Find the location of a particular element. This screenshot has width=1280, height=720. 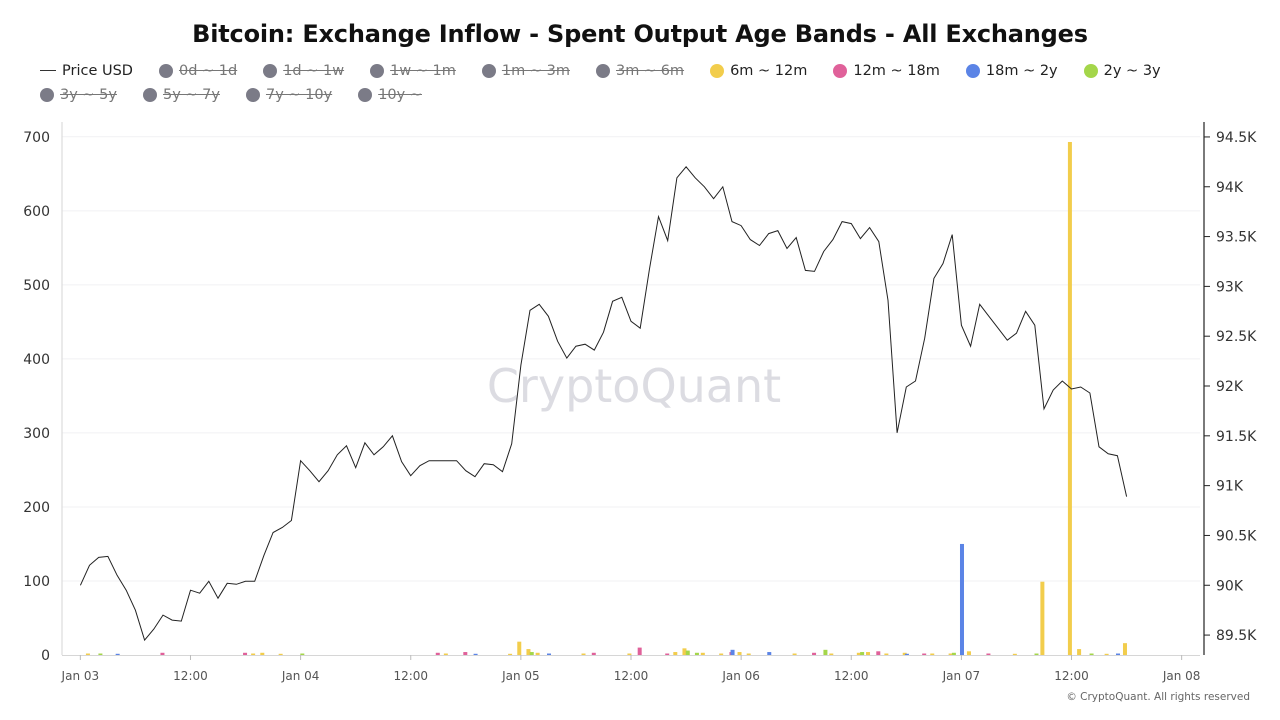

legend-item-12: 7y ~ 10y is located at coordinates (289, 94).